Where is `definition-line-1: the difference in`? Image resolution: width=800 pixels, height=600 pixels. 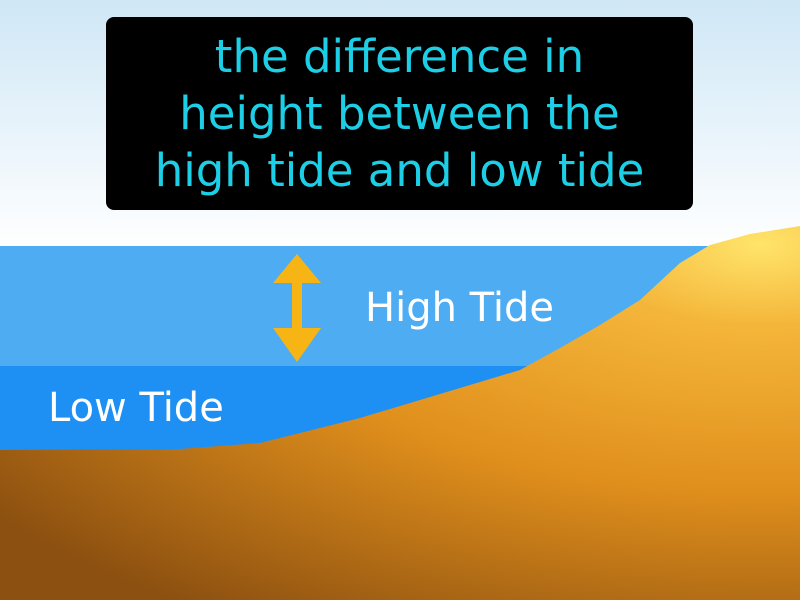
definition-line-1: the difference in is located at coordinates (399, 56).